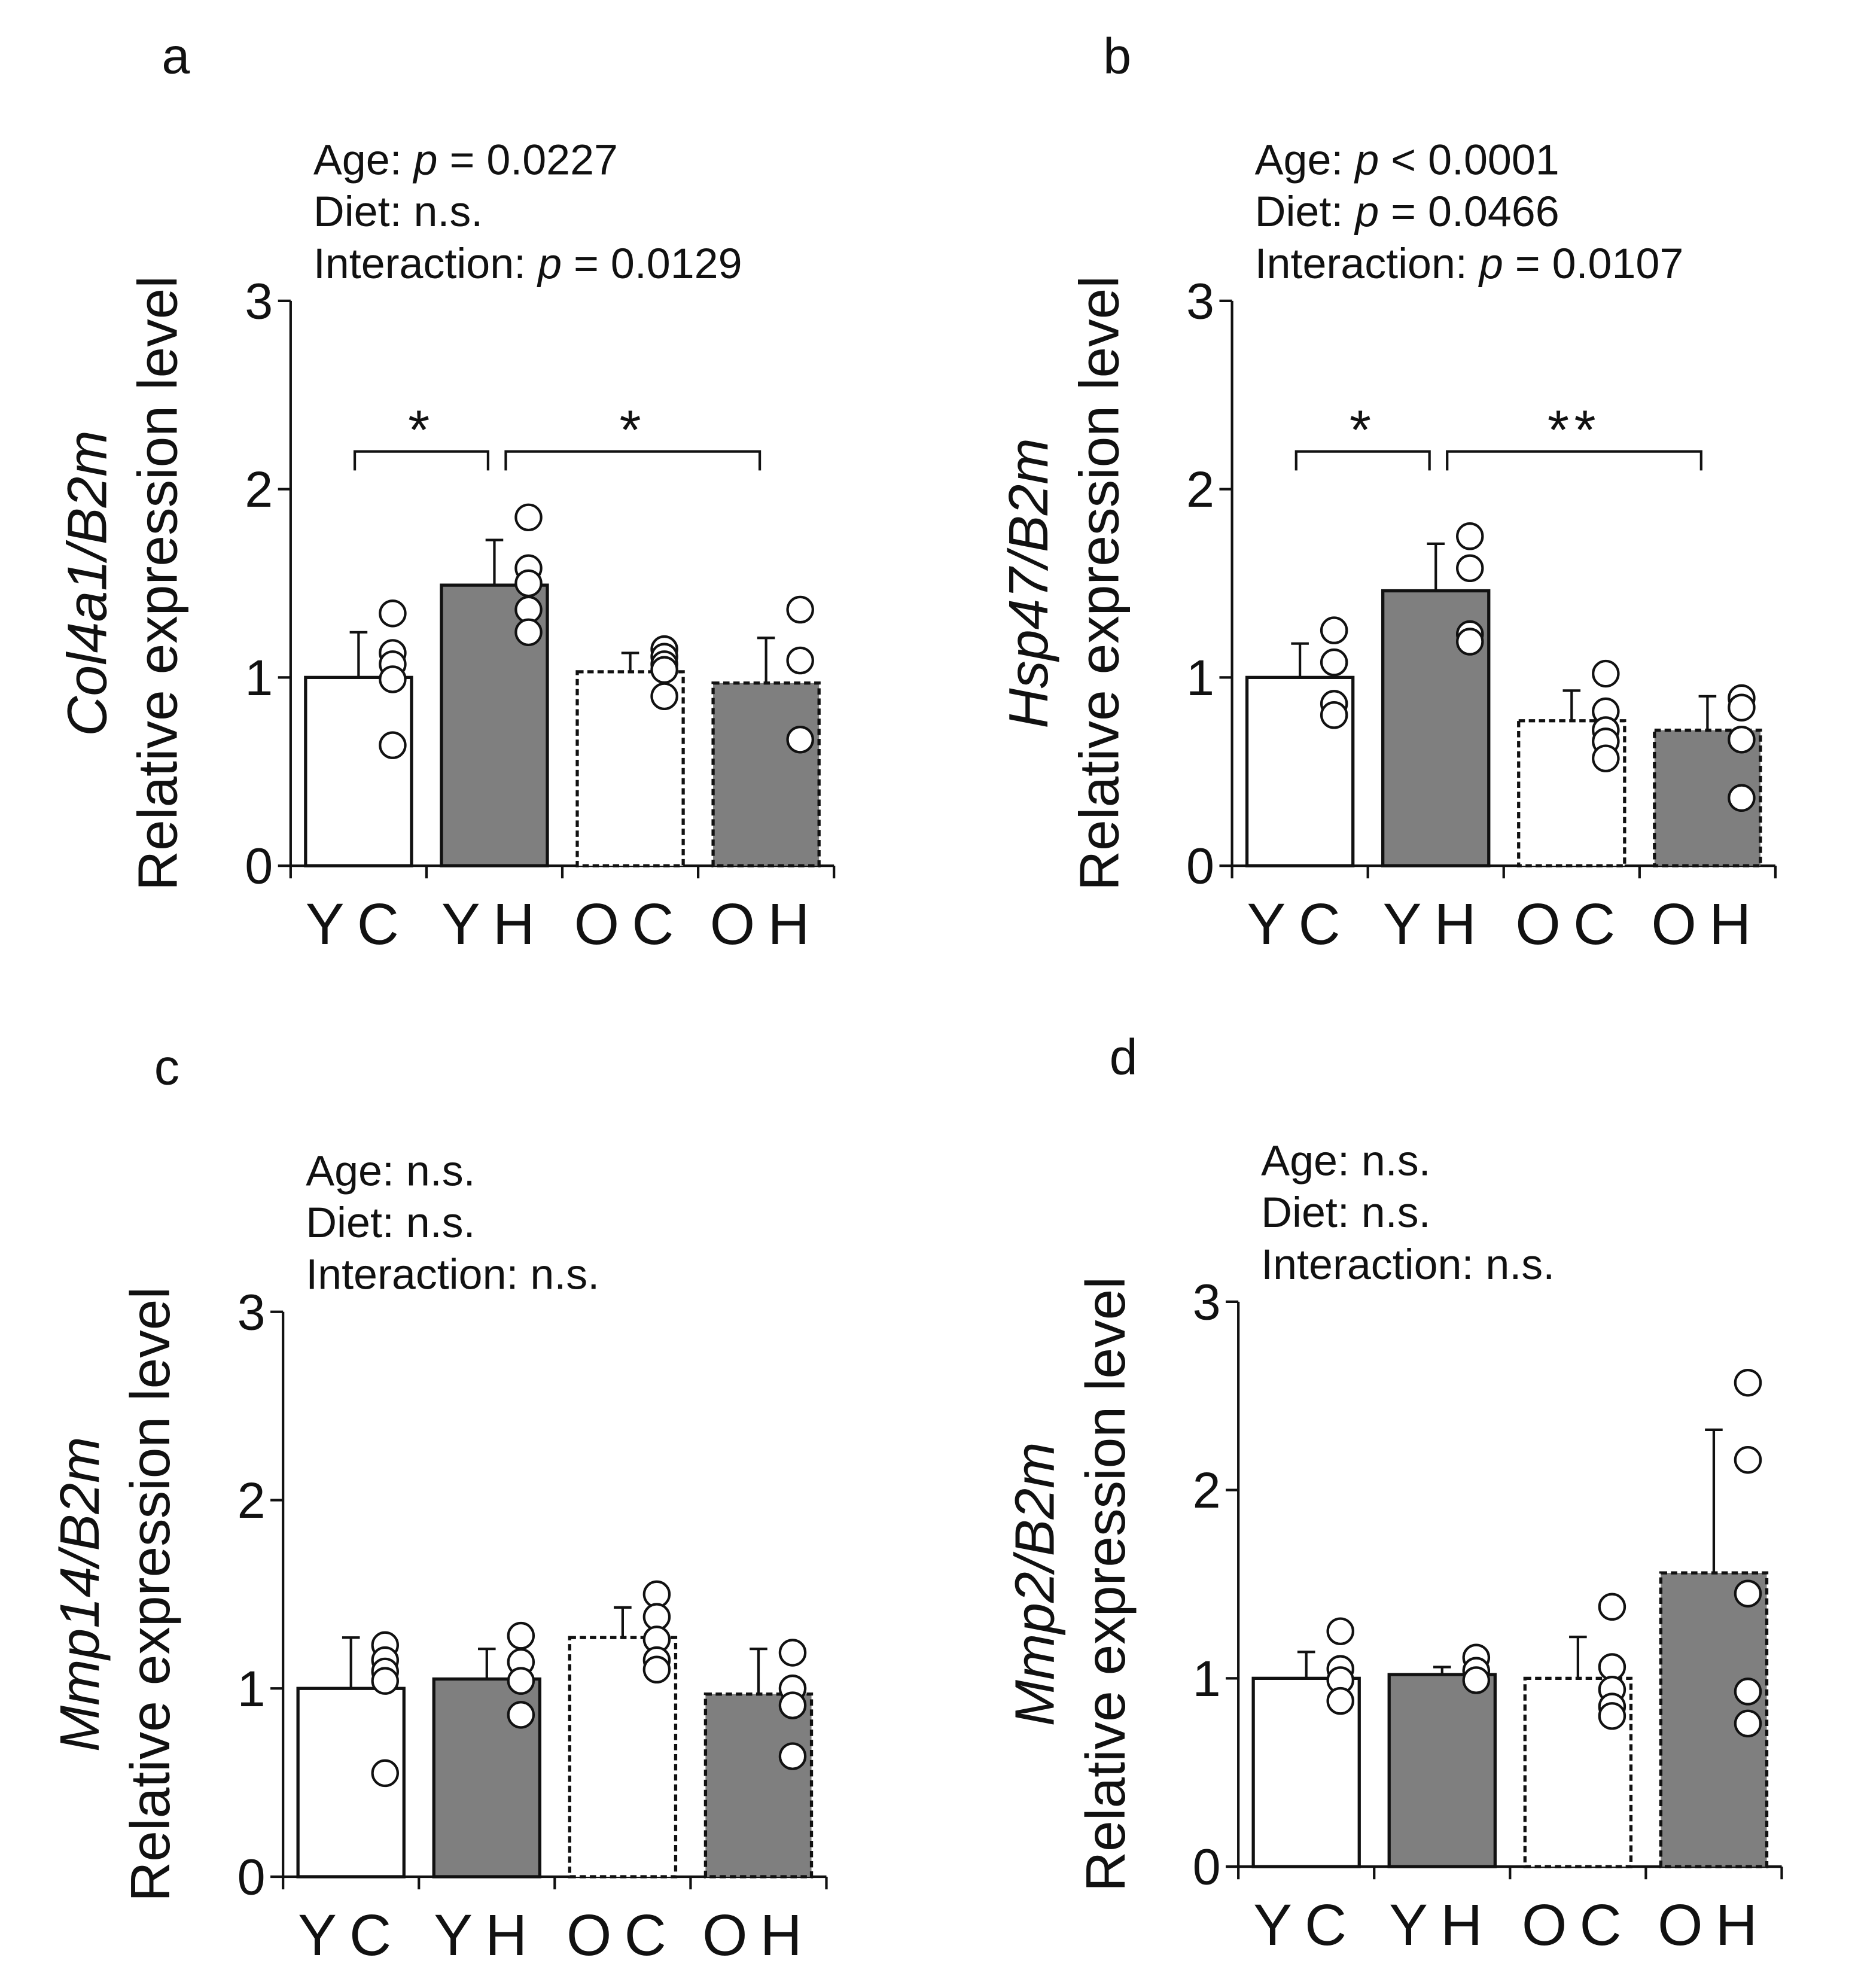 This screenshot has height=1988, width=1855. What do you see at coordinates (1407, 160) in the screenshot?
I see `stats-line: Age: p < 0.0001` at bounding box center [1407, 160].